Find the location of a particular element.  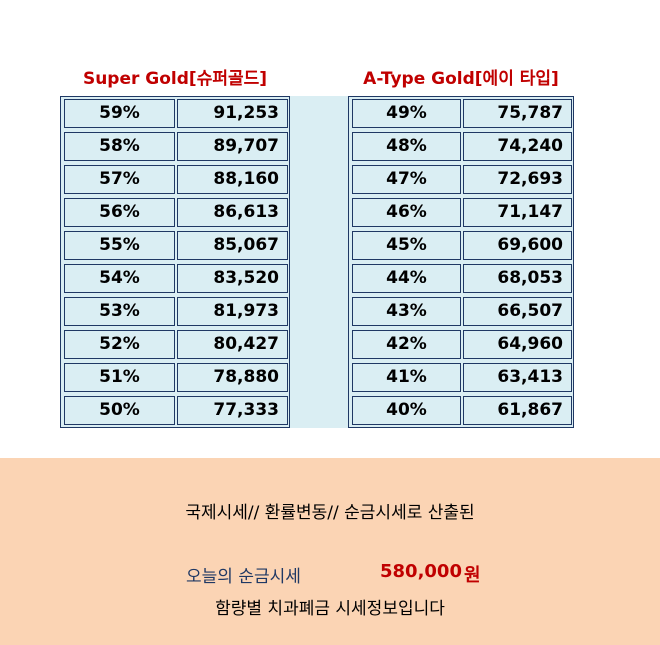

price-cell: 81,973 is located at coordinates (232, 311).